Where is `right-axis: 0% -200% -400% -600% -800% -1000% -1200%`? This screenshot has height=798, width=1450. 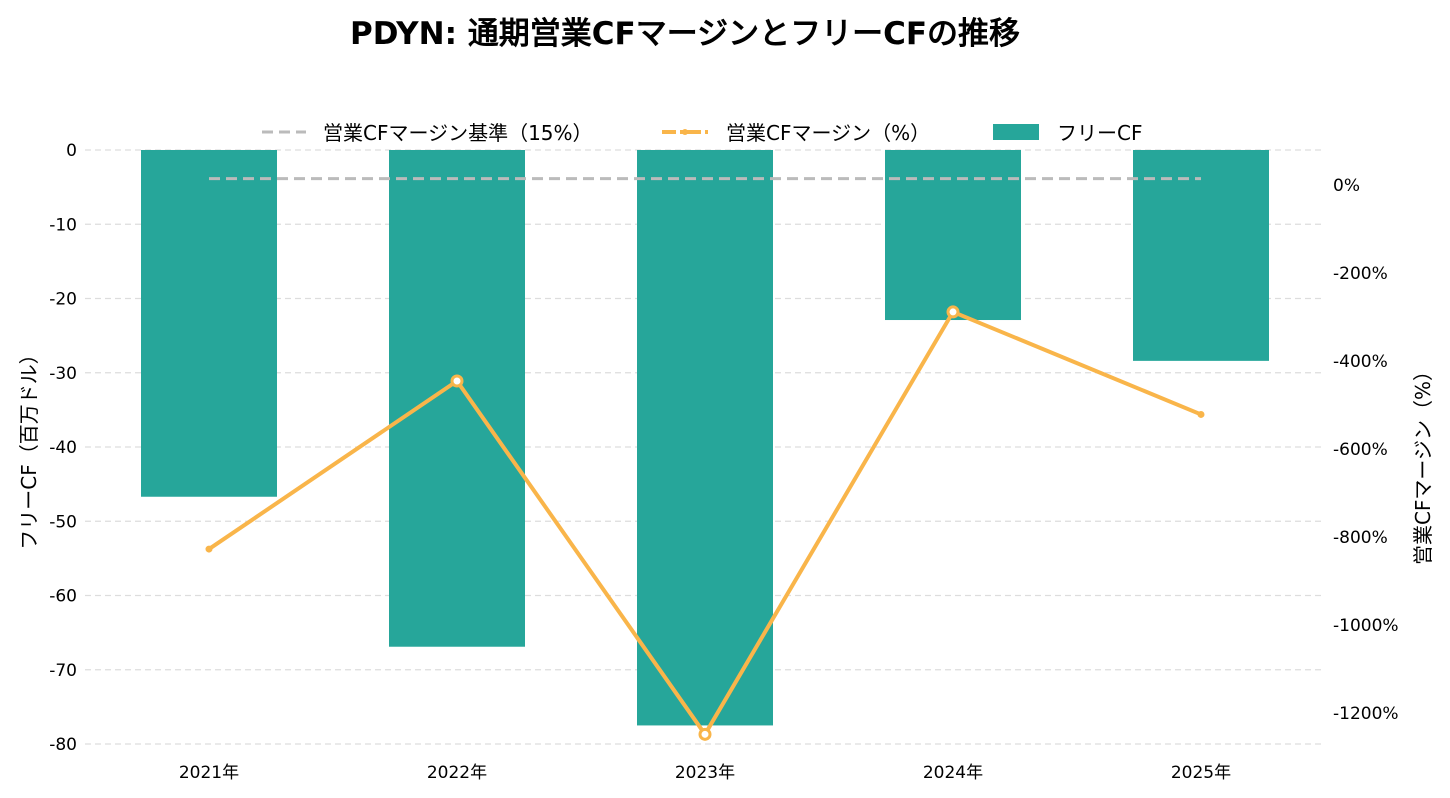
right-axis: 0% -200% -400% -600% -800% -1000% -1200% is located at coordinates (1366, 450).